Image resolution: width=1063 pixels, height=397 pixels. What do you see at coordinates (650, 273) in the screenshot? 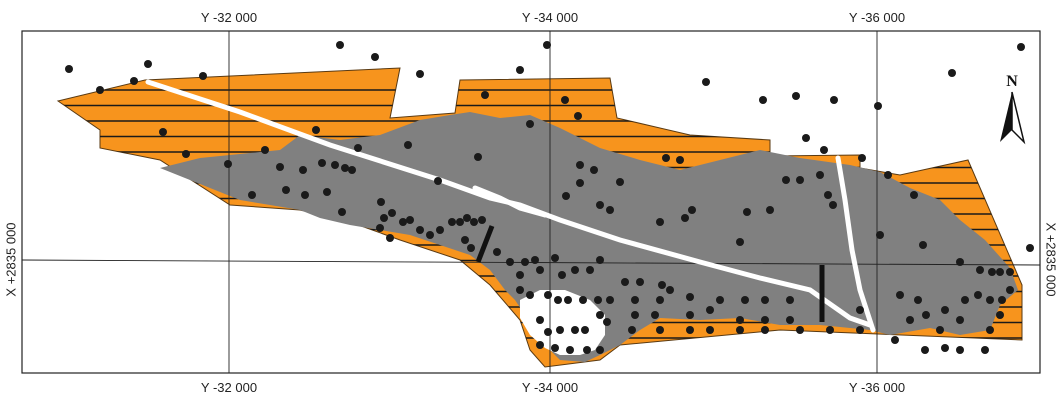
I see `barrier-marks` at bounding box center [650, 273].